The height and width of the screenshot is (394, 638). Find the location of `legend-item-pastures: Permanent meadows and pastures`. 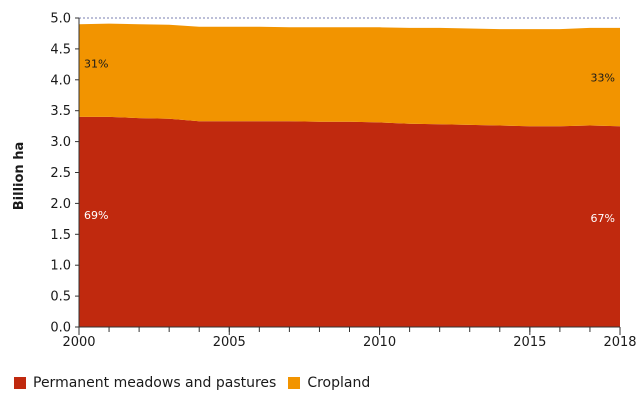

legend-item-pastures: Permanent meadows and pastures is located at coordinates (145, 383).